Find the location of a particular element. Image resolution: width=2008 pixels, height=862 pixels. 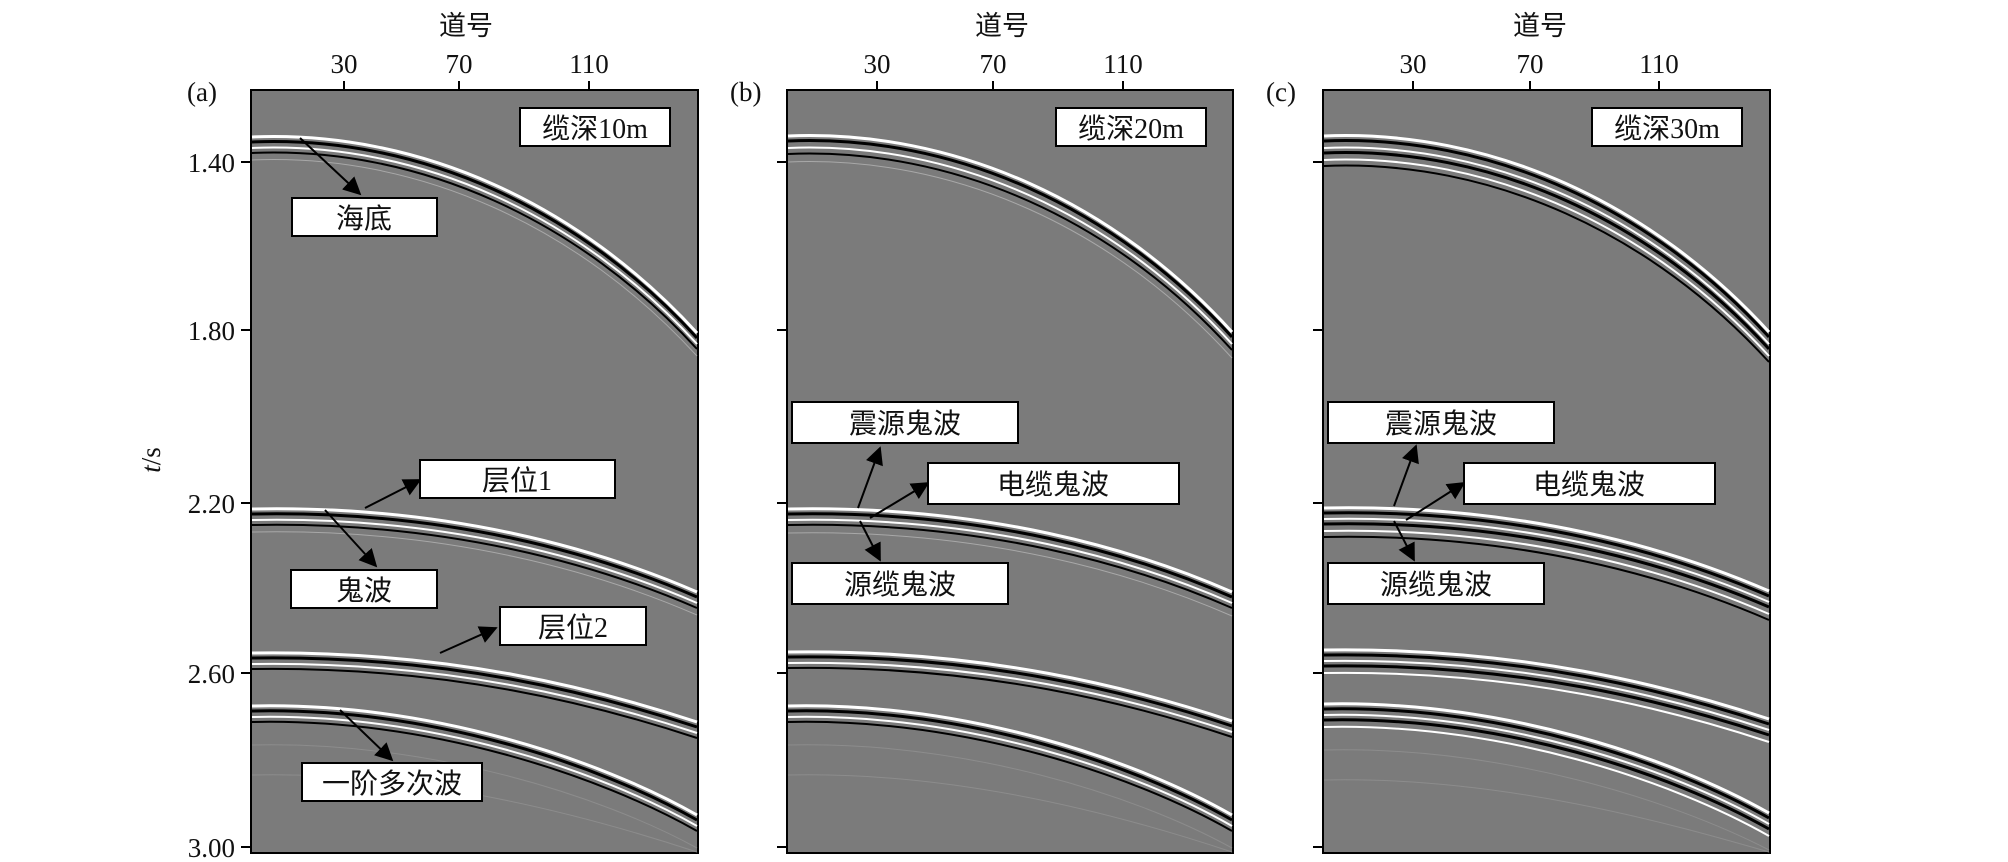

y-tick-label: 2.20 is located at coordinates (211, 504).